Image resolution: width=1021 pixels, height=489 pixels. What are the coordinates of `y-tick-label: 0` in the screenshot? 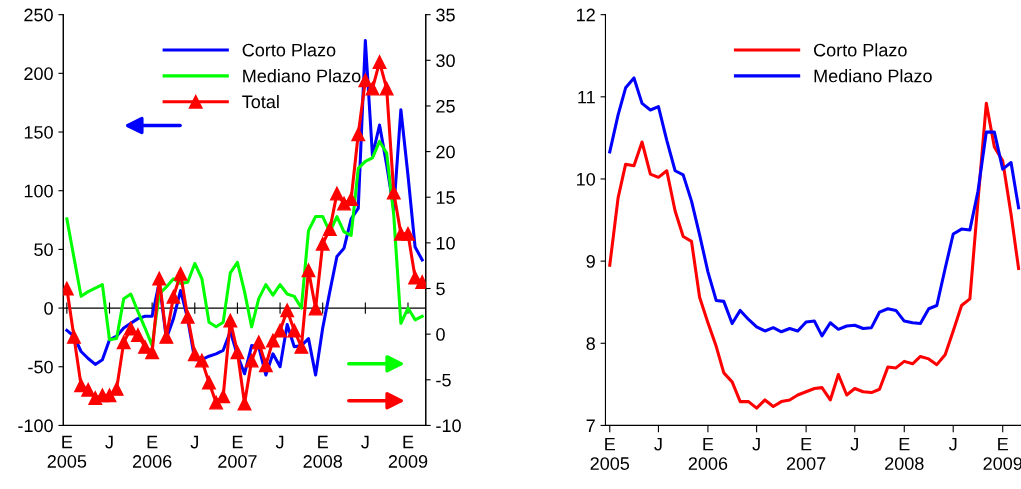 It's located at (48, 308).